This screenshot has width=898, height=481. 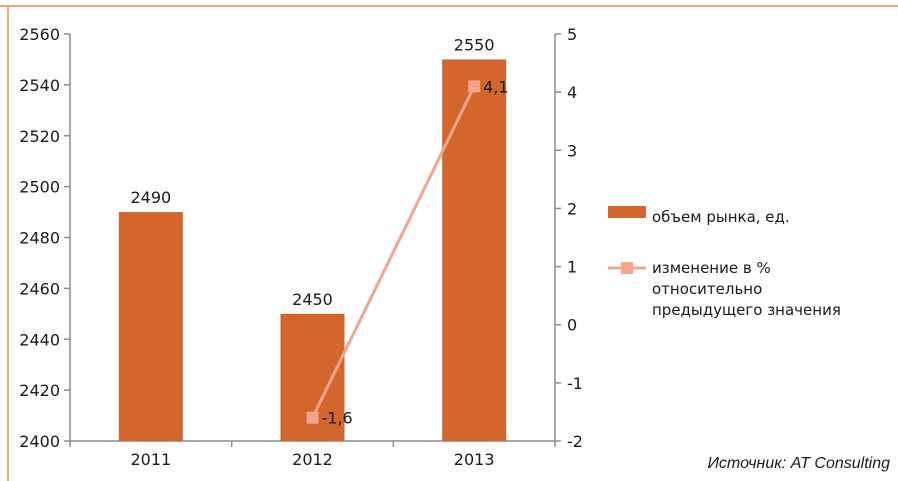 I want to click on x-tick-label: 2011, so click(x=150, y=459).